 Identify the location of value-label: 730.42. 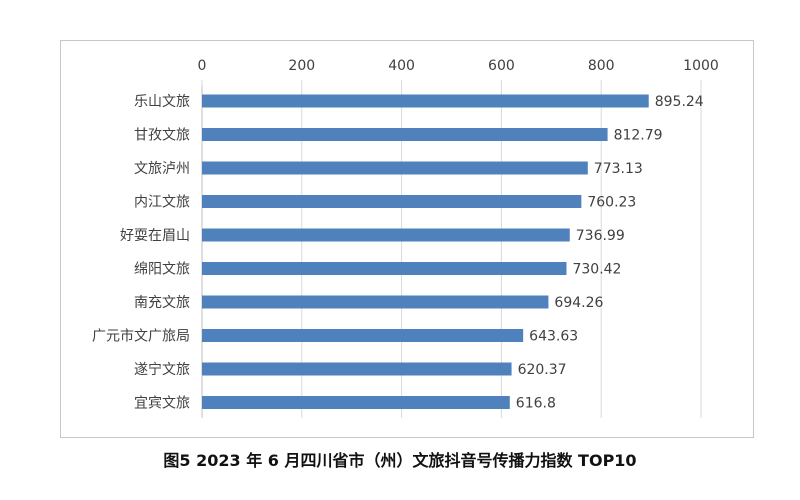
(596, 270).